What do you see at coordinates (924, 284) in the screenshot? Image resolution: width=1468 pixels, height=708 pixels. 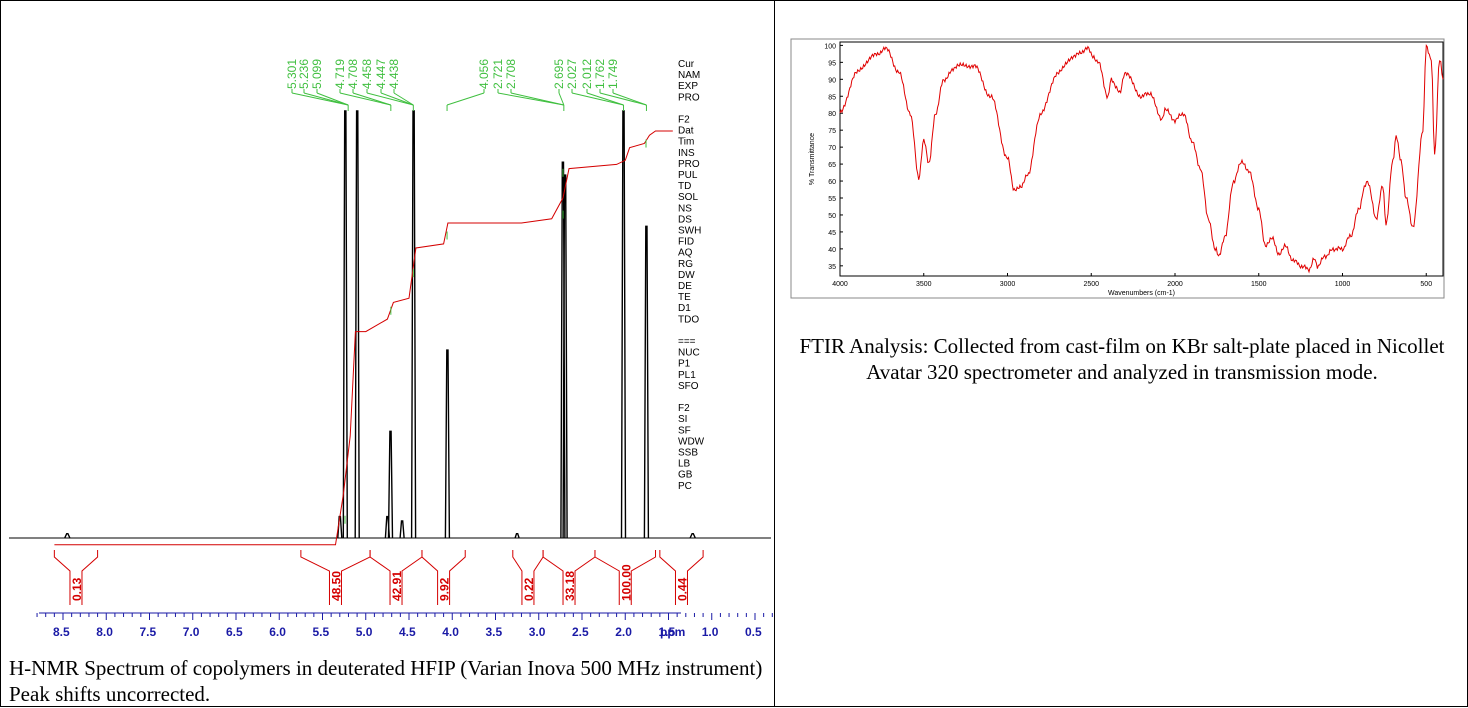 I see `ftir-x-tick-label: 3500` at bounding box center [924, 284].